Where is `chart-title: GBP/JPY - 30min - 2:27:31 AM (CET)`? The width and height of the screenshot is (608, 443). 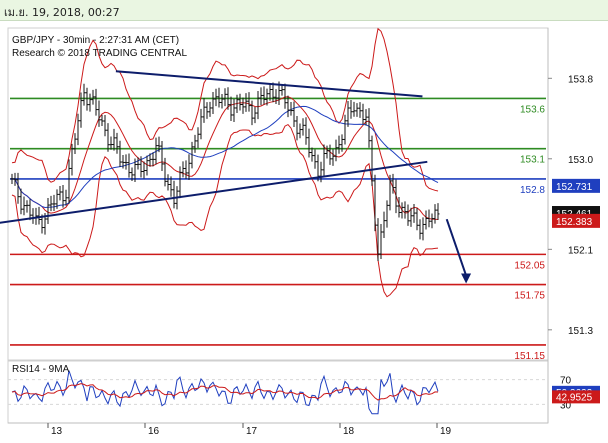 chart-title: GBP/JPY - 30min - 2:27:31 AM (CET) is located at coordinates (95, 40).